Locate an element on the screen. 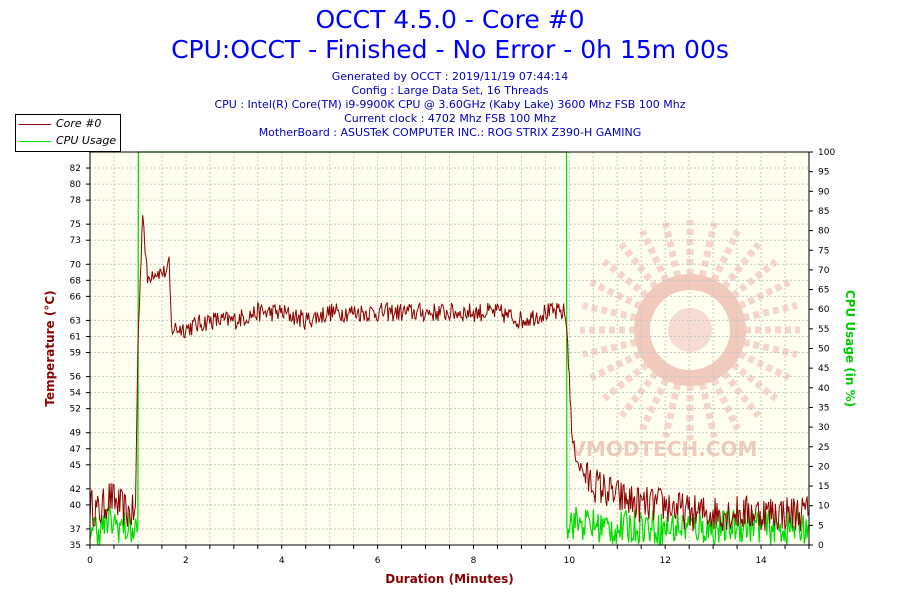 This screenshot has height=600, width=900. y-right-tick-label: 20 is located at coordinates (824, 467).